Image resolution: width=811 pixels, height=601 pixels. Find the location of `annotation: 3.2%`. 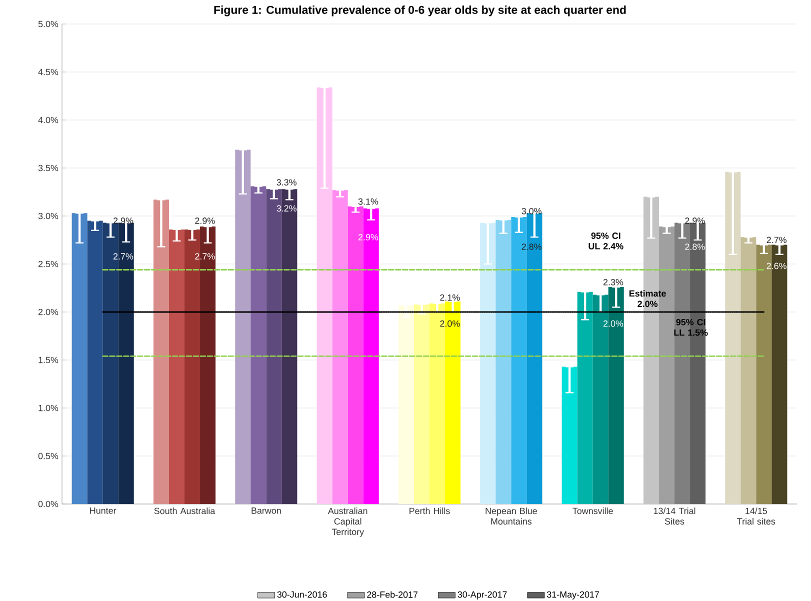

annotation: 3.2% is located at coordinates (286, 208).